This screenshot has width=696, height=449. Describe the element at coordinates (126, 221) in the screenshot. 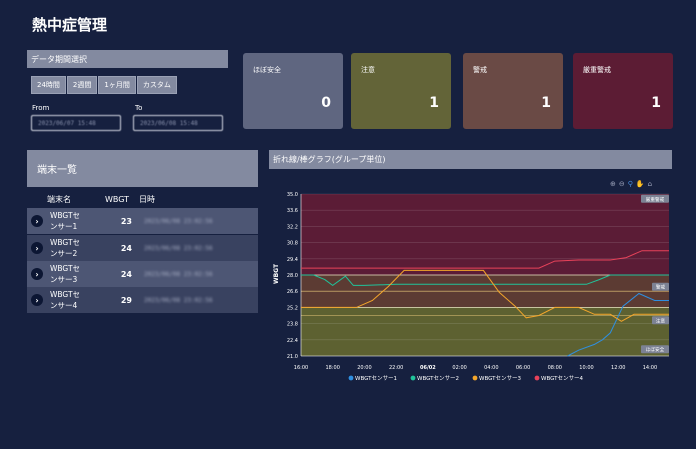

I see `device-wbgt: 23` at that location.